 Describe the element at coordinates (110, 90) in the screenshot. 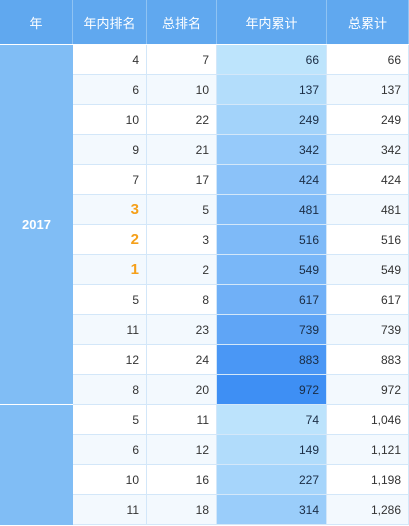

I see `rank-in-year-cell: 6` at that location.